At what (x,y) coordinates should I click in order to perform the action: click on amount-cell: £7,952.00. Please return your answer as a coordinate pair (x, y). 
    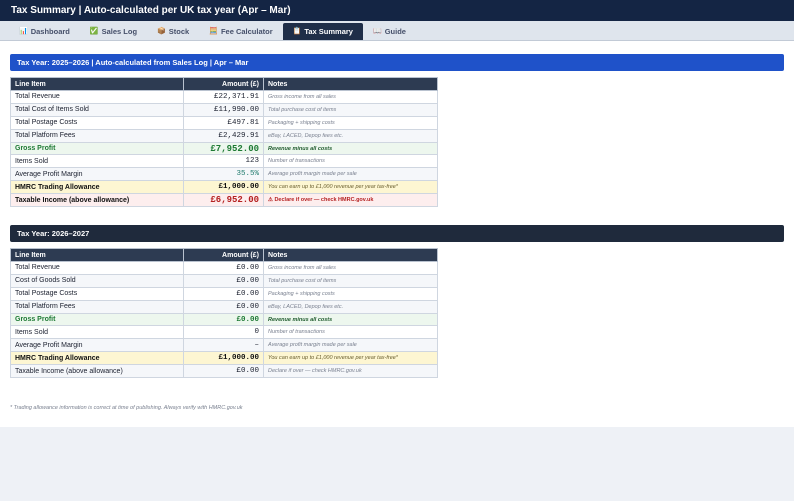
    Looking at the image, I should click on (223, 148).